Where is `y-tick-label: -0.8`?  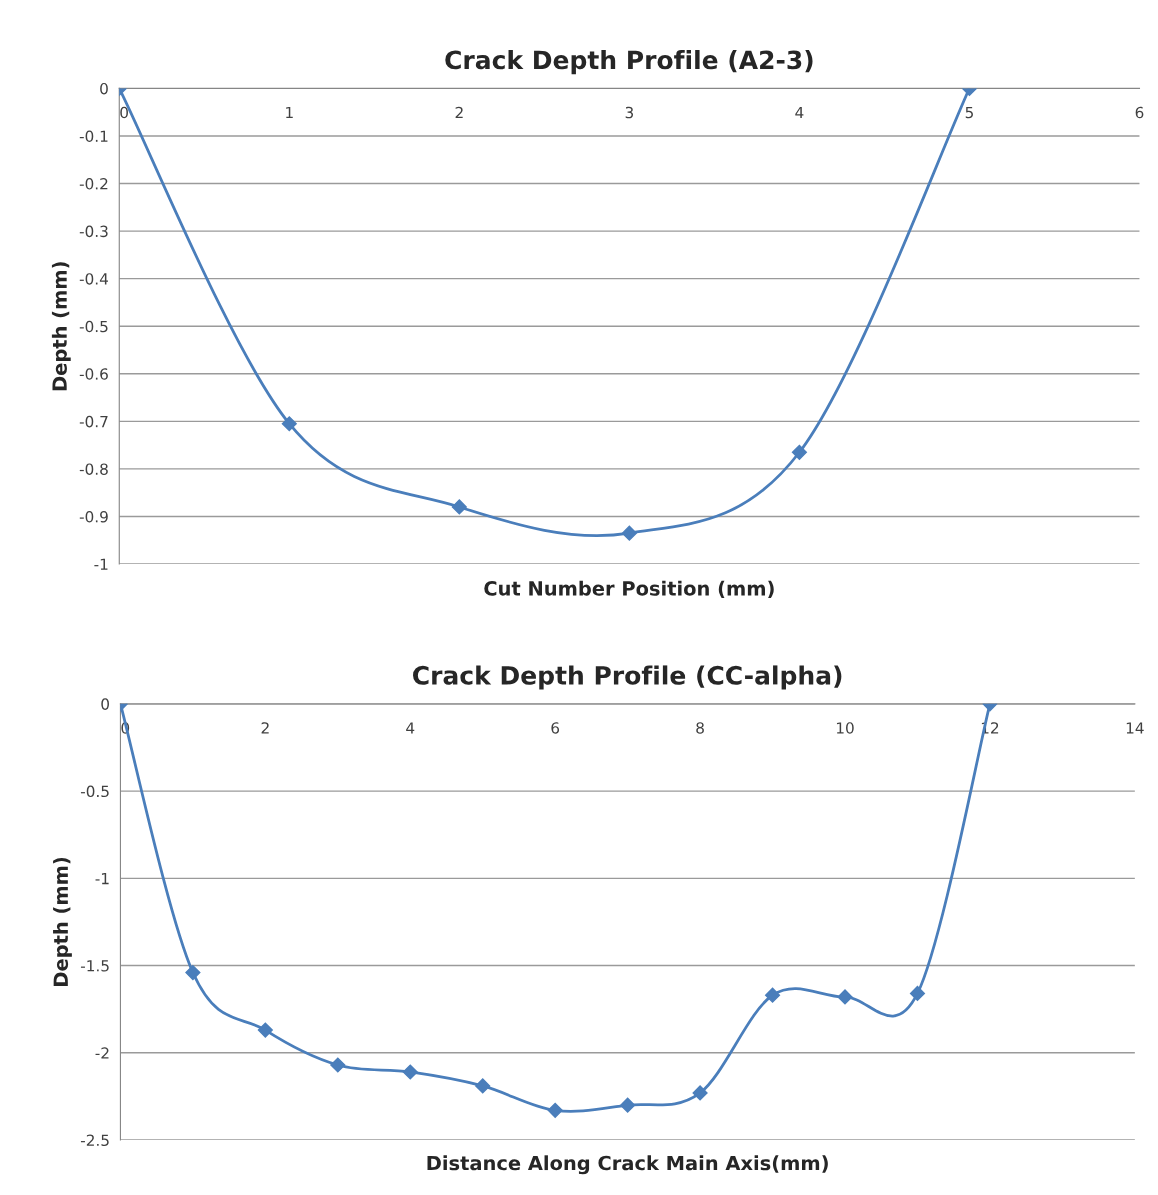 y-tick-label: -0.8 is located at coordinates (93, 469).